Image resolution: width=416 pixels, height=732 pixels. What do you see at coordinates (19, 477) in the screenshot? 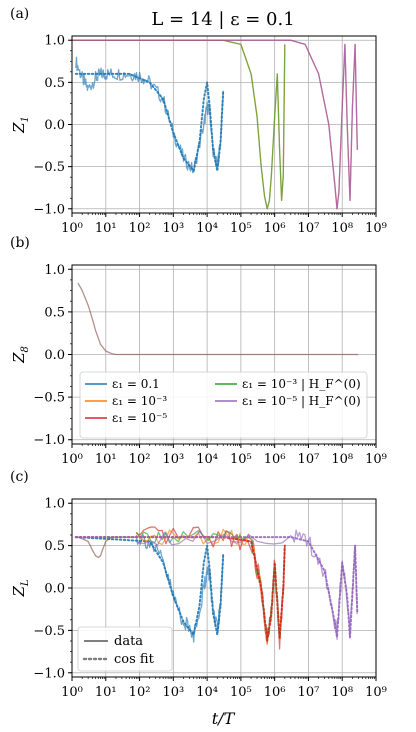
I see `panel-label: (c)` at bounding box center [19, 477].